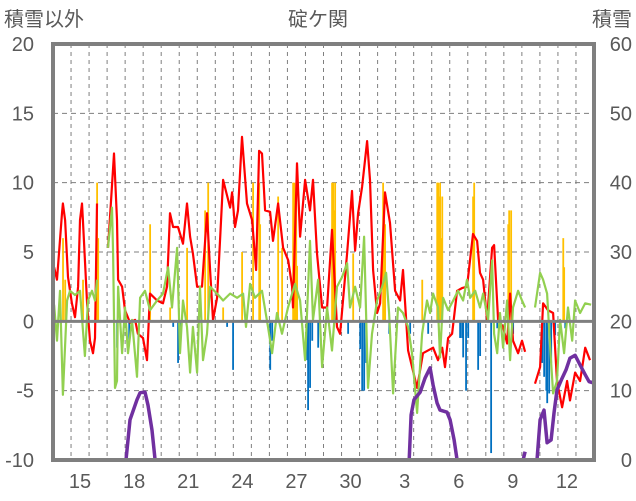 The width and height of the screenshot is (636, 501). Describe the element at coordinates (621, 322) in the screenshot. I see `right-tick-label: 20` at that location.